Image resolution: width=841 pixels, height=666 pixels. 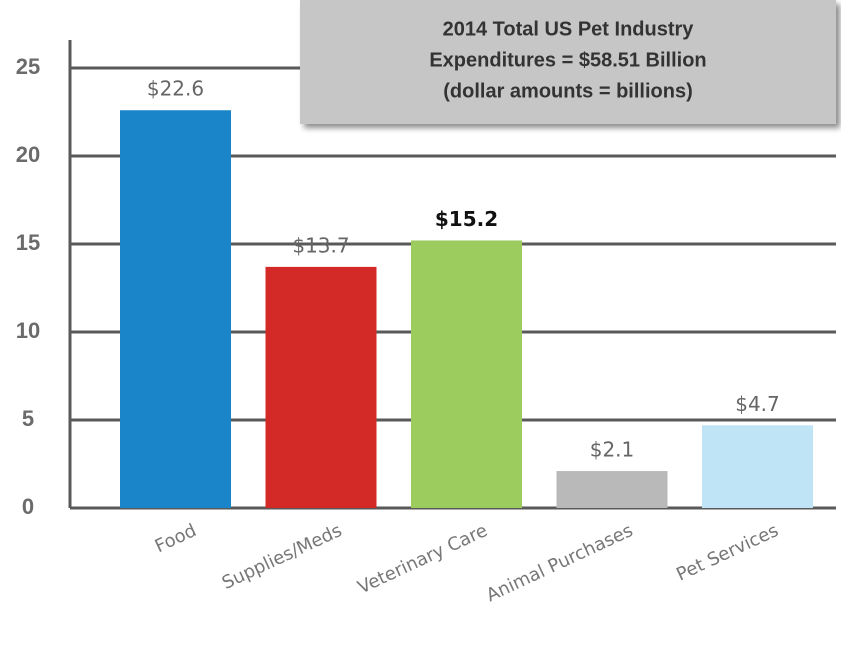 What do you see at coordinates (466, 219) in the screenshot?
I see `value-label: $15.2` at bounding box center [466, 219].